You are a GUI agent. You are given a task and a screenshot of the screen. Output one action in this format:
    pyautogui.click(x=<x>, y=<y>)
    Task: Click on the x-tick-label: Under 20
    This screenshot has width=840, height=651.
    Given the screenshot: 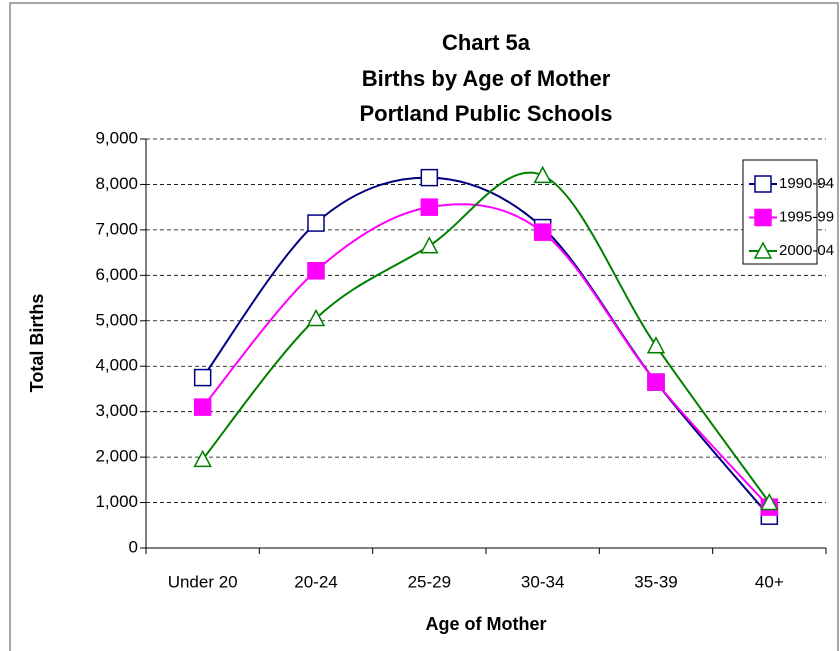 What is the action you would take?
    pyautogui.click(x=203, y=581)
    